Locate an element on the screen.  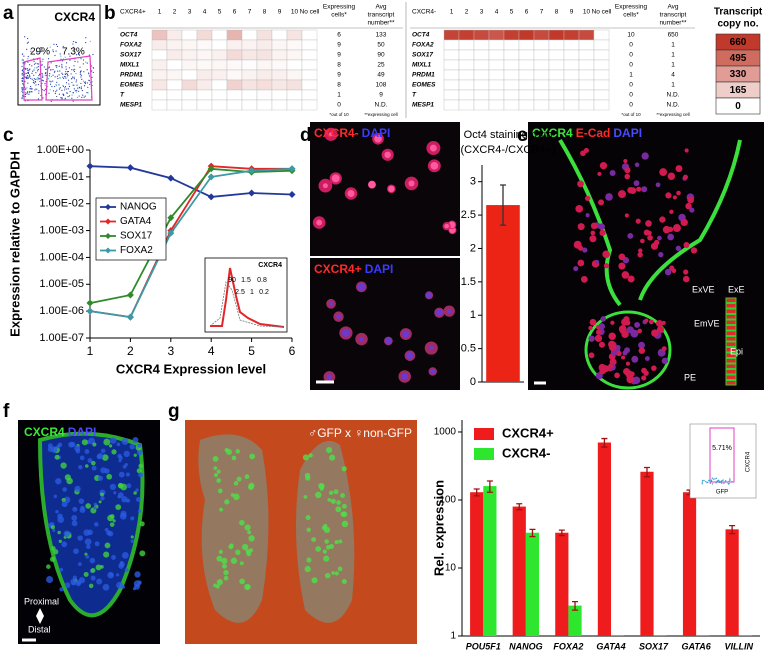
y-tick-label: 1.00E-05 is located at coordinates (61, 284).